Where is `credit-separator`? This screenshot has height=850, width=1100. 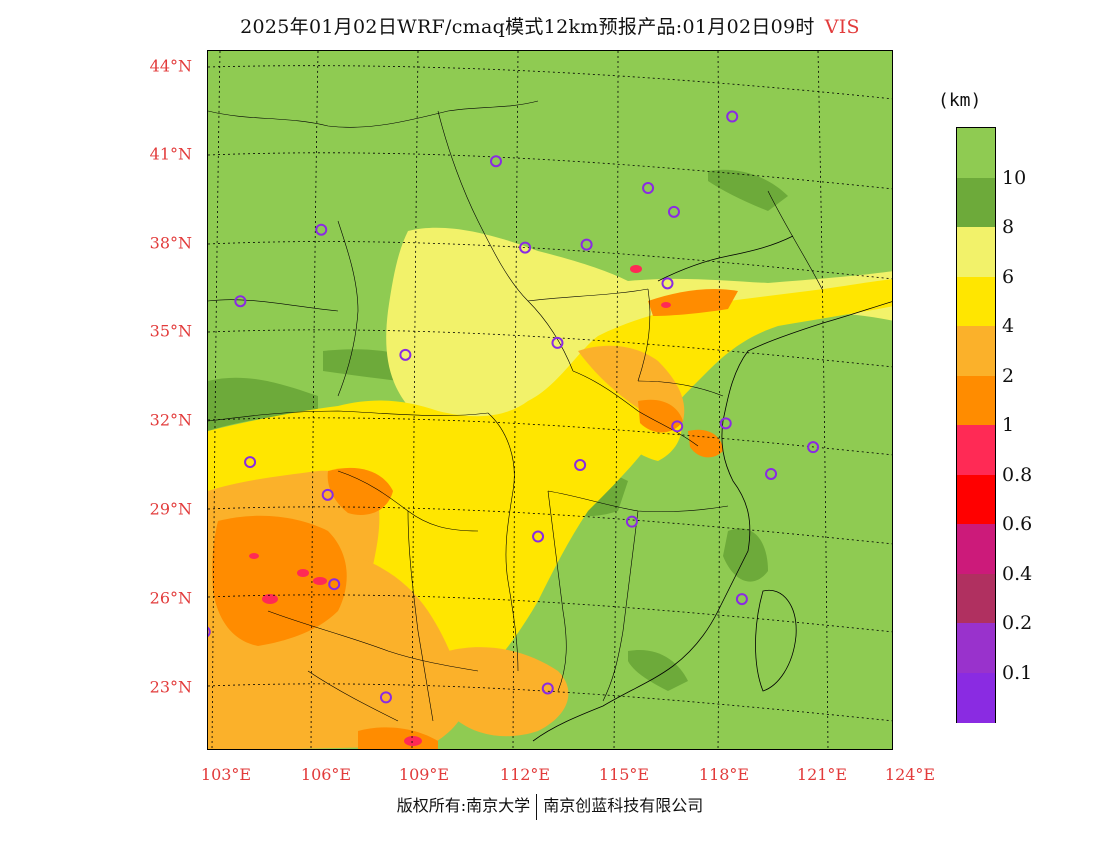
credit-separator is located at coordinates (537, 806).